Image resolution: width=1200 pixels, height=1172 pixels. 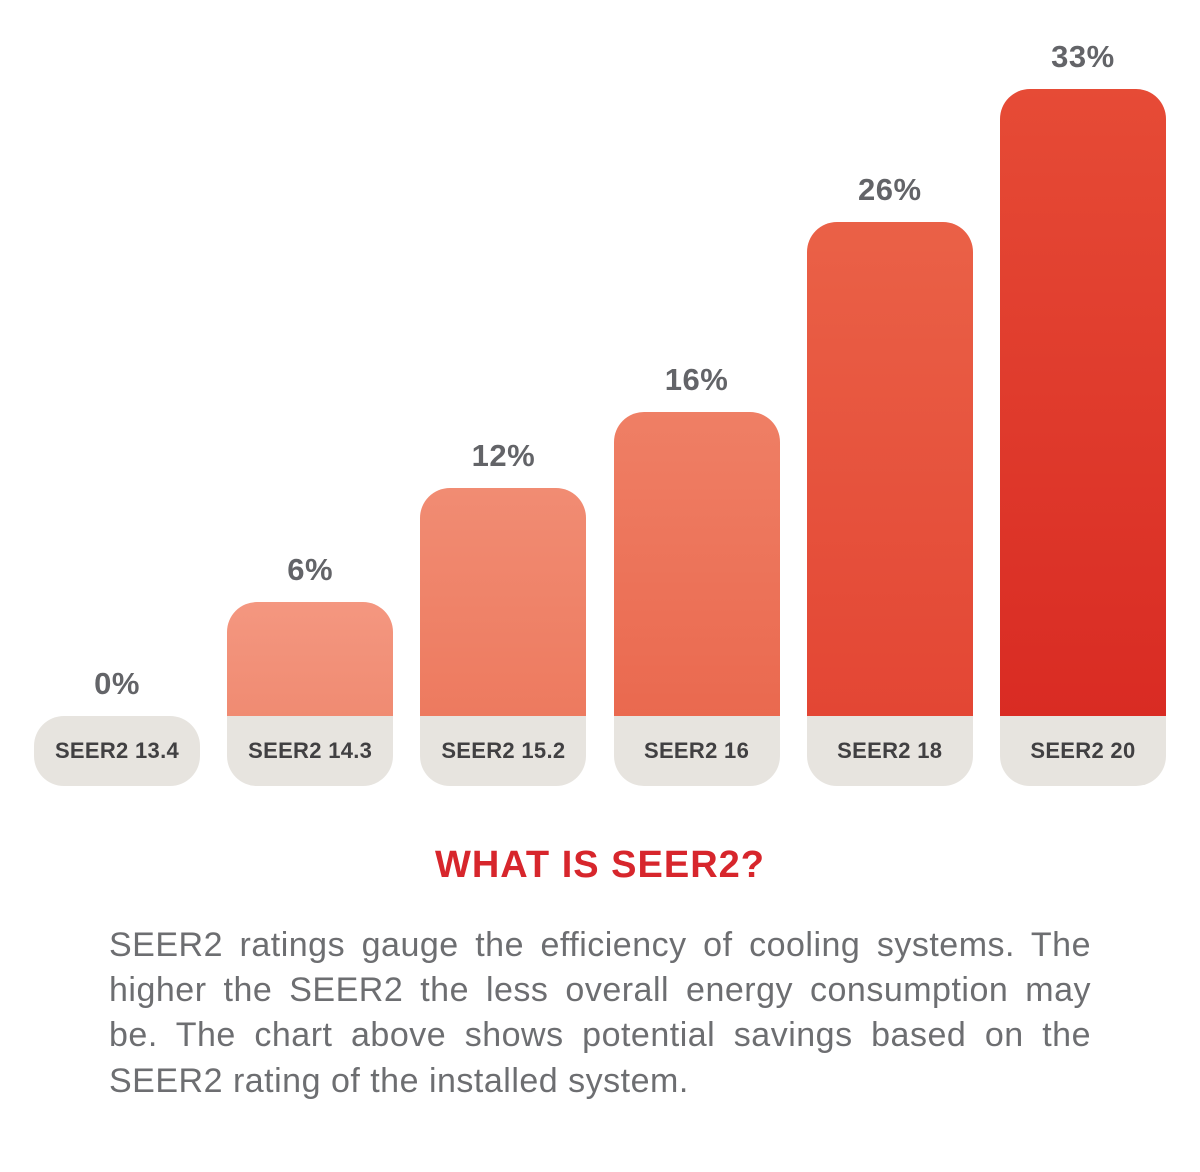 I want to click on bar-value-label: 16%, so click(x=696, y=379).